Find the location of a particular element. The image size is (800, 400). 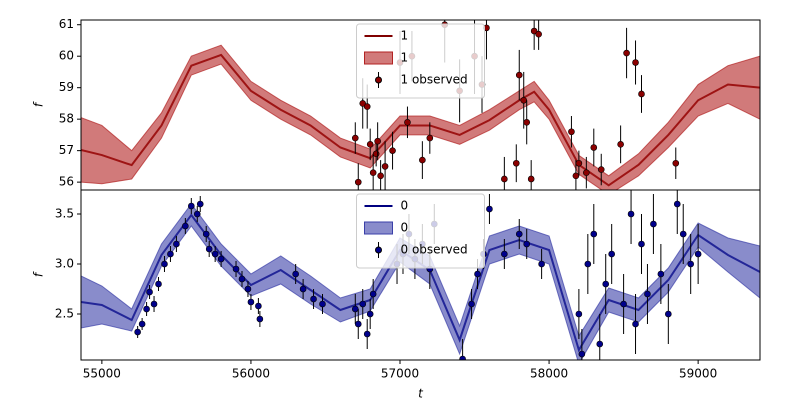

x-tick-label: 59000 is located at coordinates (698, 374).